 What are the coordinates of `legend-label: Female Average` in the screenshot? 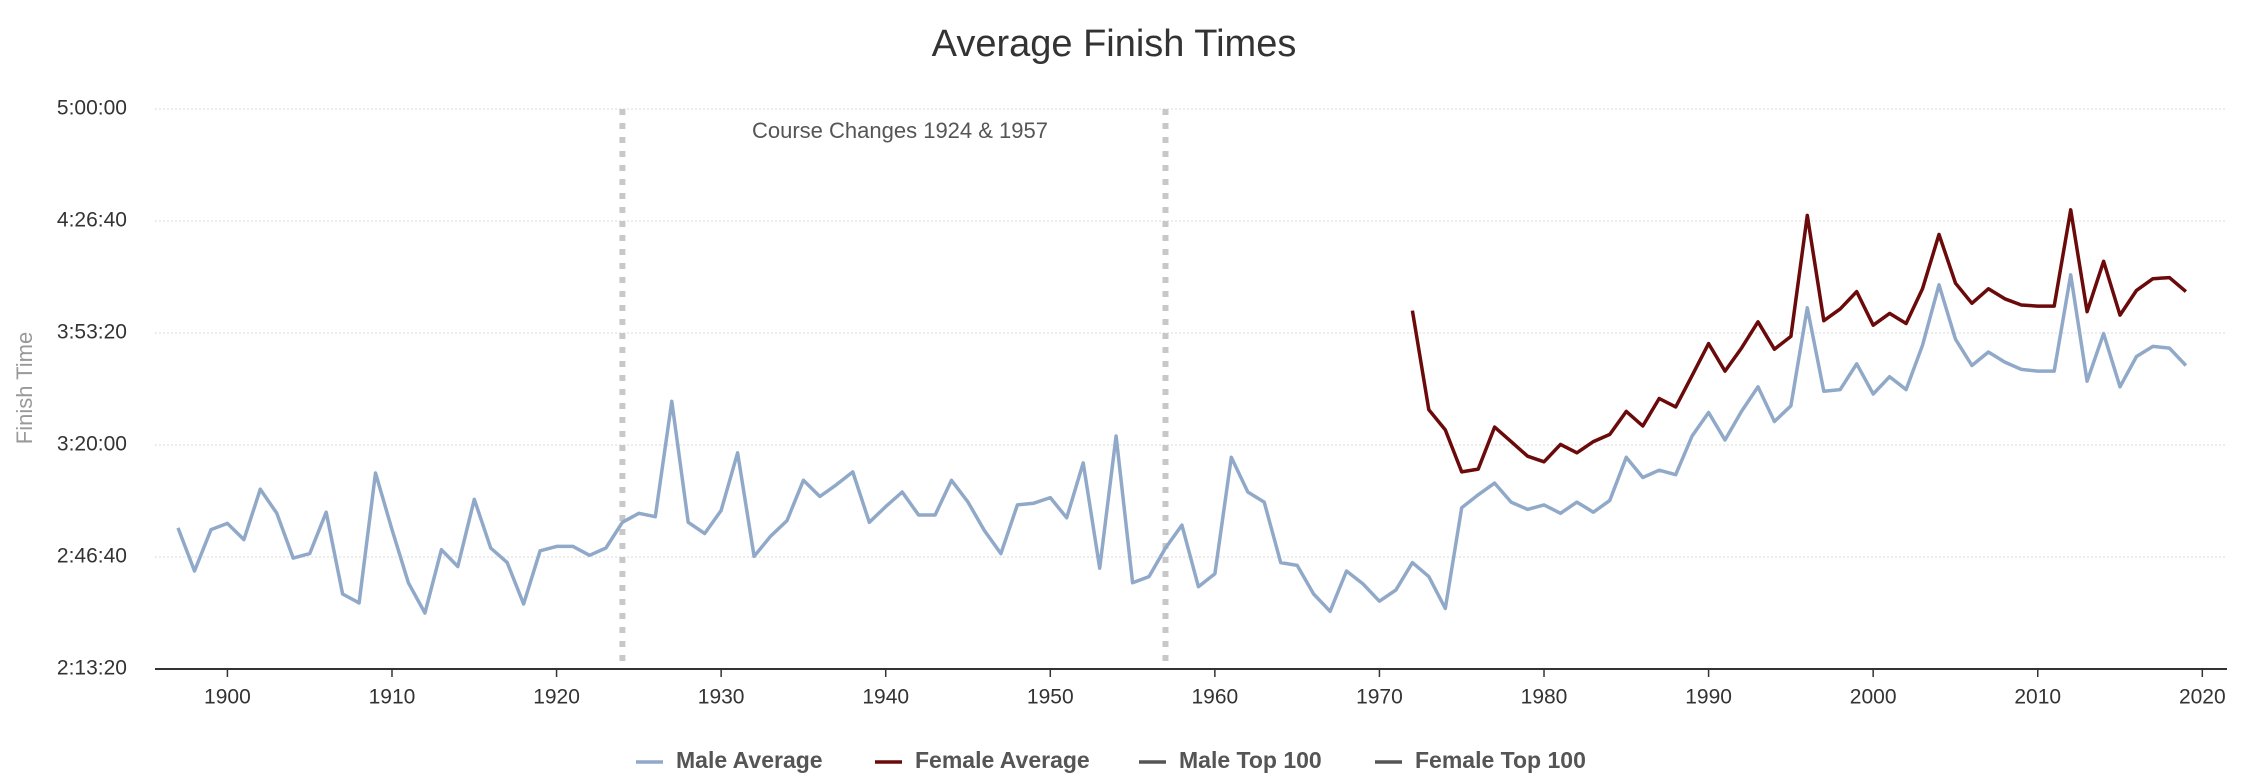 It's located at (1002, 760).